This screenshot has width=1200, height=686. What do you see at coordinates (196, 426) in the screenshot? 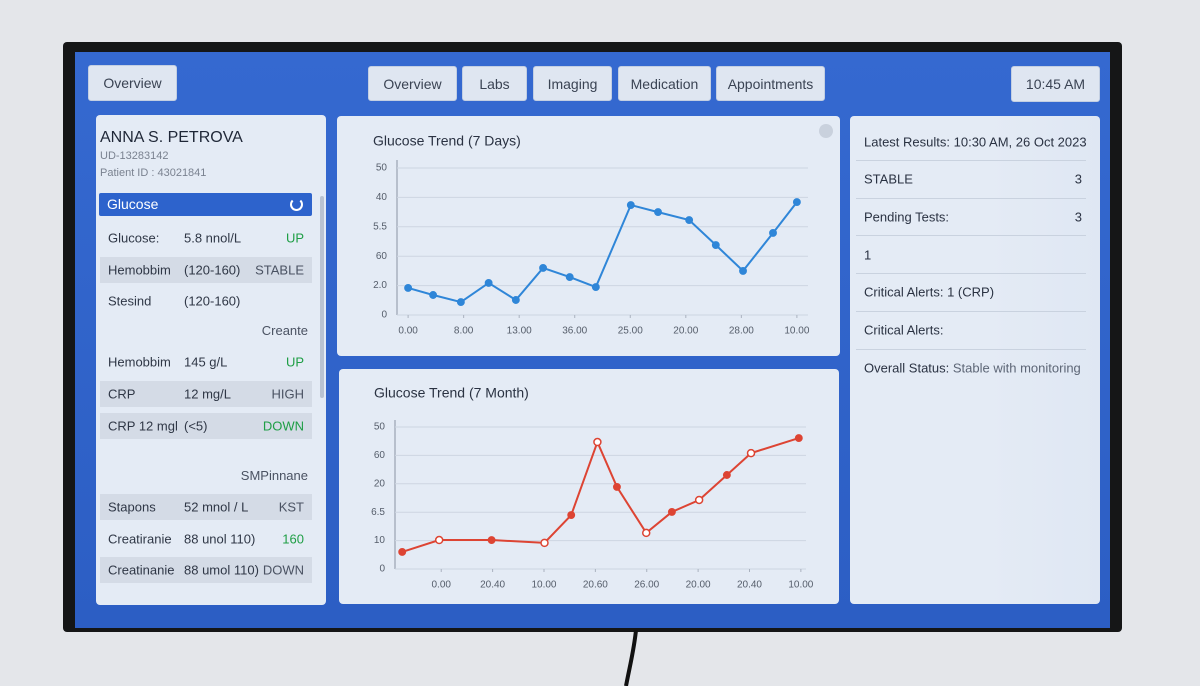
I see `lab-value: (<5)` at bounding box center [196, 426].